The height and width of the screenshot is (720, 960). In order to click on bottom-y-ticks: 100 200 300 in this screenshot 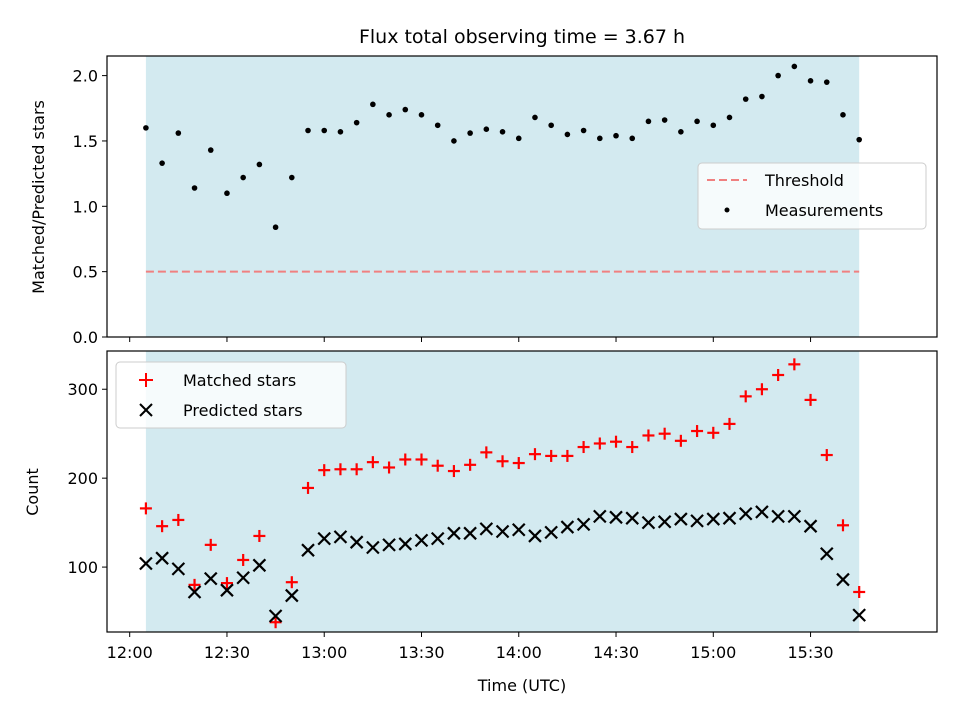, I will do `click(87, 478)`.